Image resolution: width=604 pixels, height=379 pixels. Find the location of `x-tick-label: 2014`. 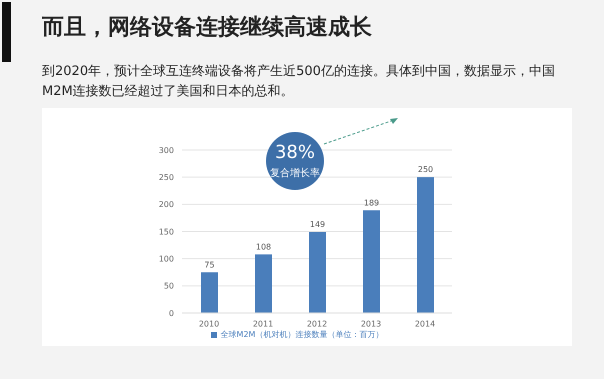

x-tick-label: 2014 is located at coordinates (425, 324).